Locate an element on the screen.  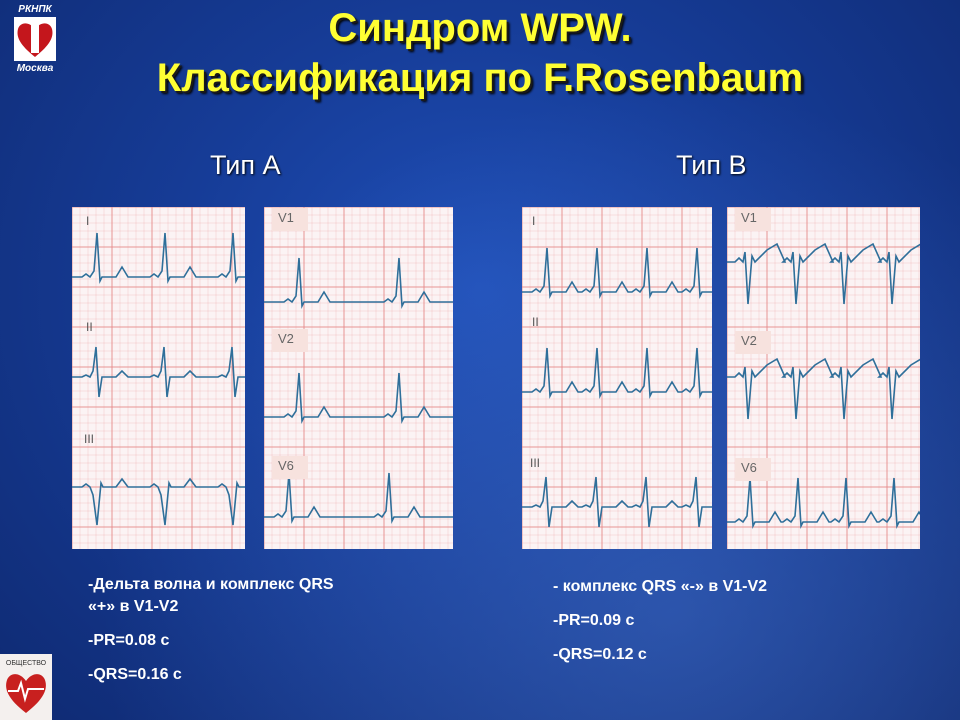
slide-title-line2: Классификация по F.Rosenbaum is located at coordinates (480, 78).